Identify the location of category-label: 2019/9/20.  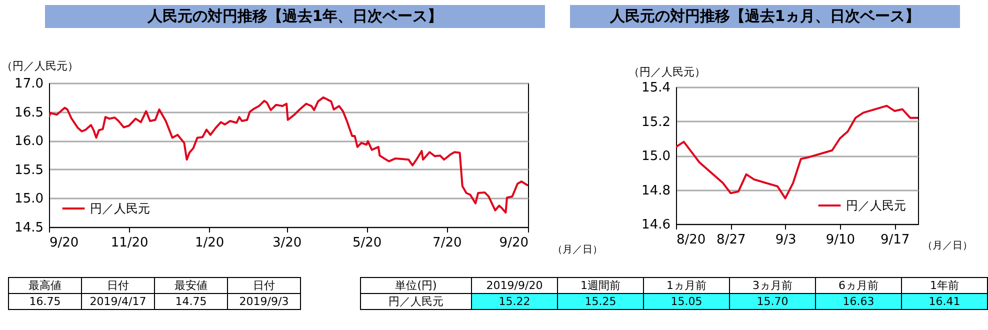
(515, 286).